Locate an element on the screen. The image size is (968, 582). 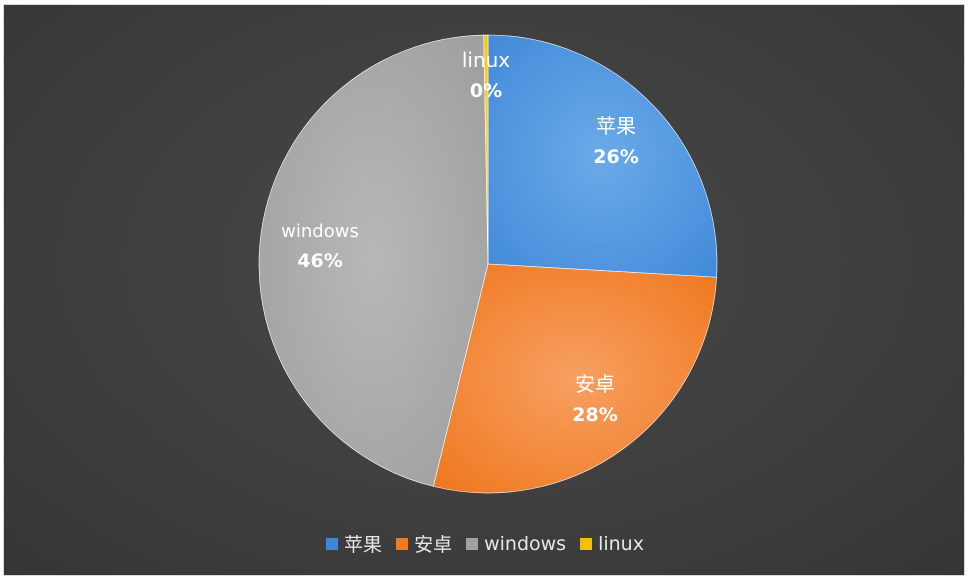
pie-slice-安卓 is located at coordinates (574, 378).